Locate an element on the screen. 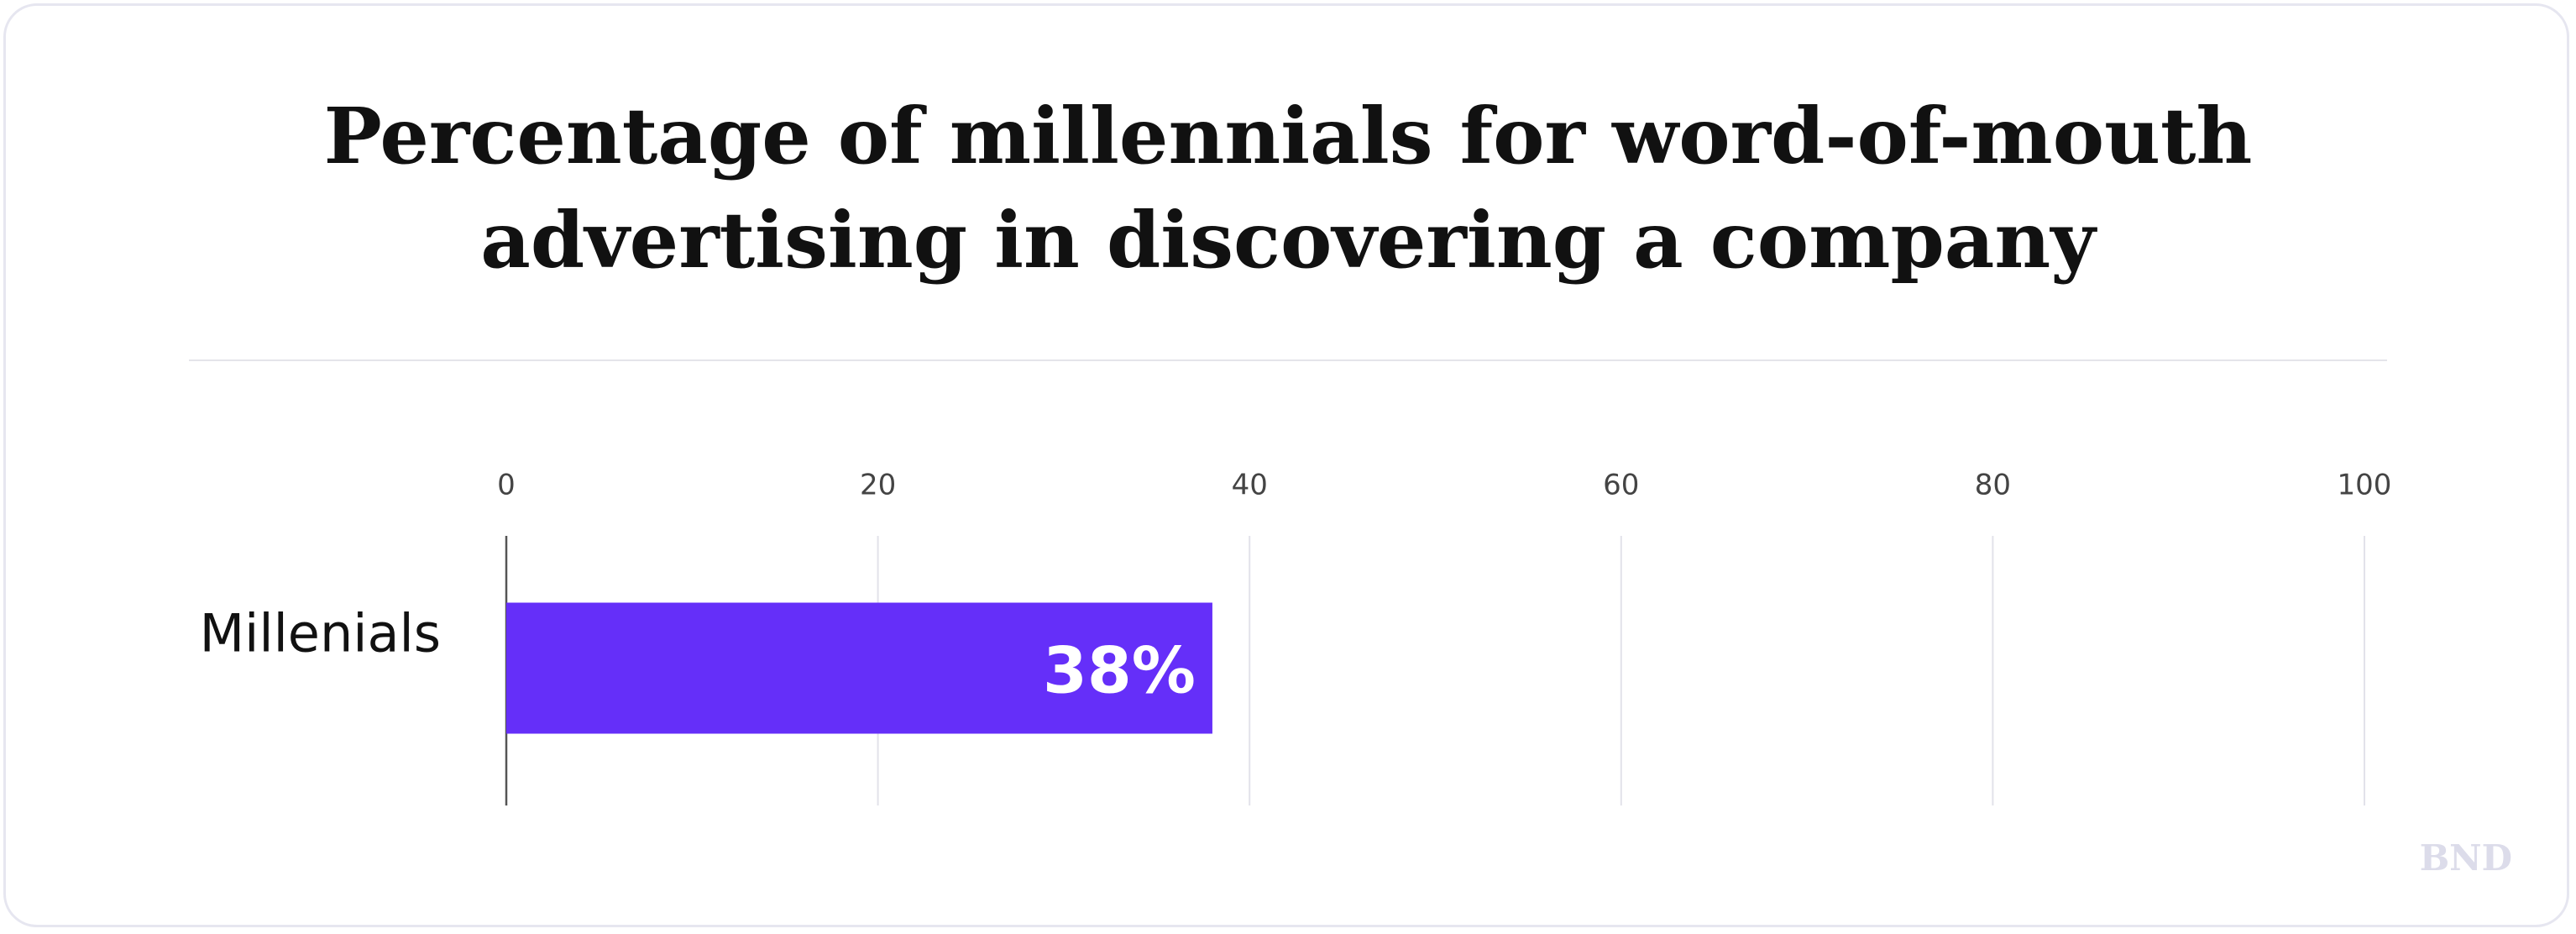  x-tick-label: 40 is located at coordinates (1250, 486).